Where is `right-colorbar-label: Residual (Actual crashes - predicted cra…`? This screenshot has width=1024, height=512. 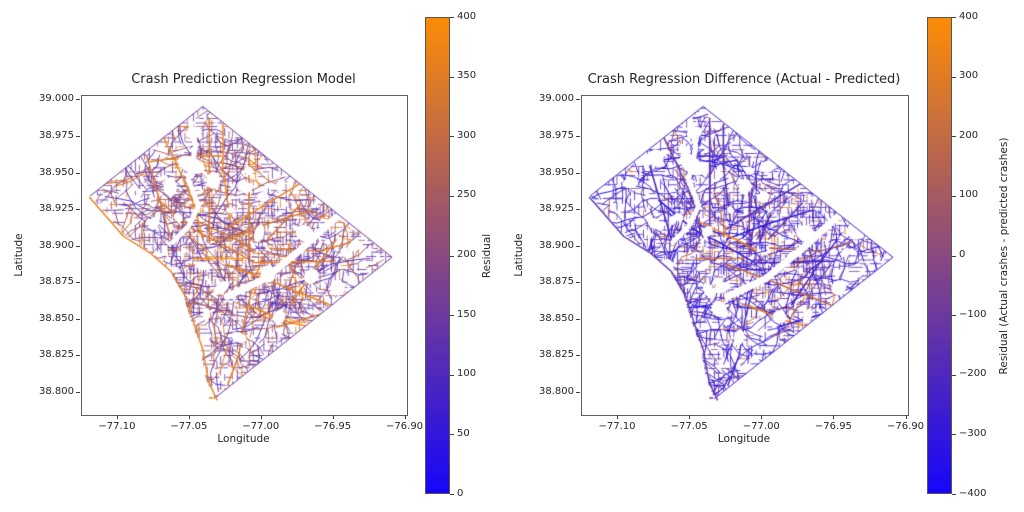
right-colorbar-label: Residual (Actual crashes - predicted cra… is located at coordinates (1004, 255).